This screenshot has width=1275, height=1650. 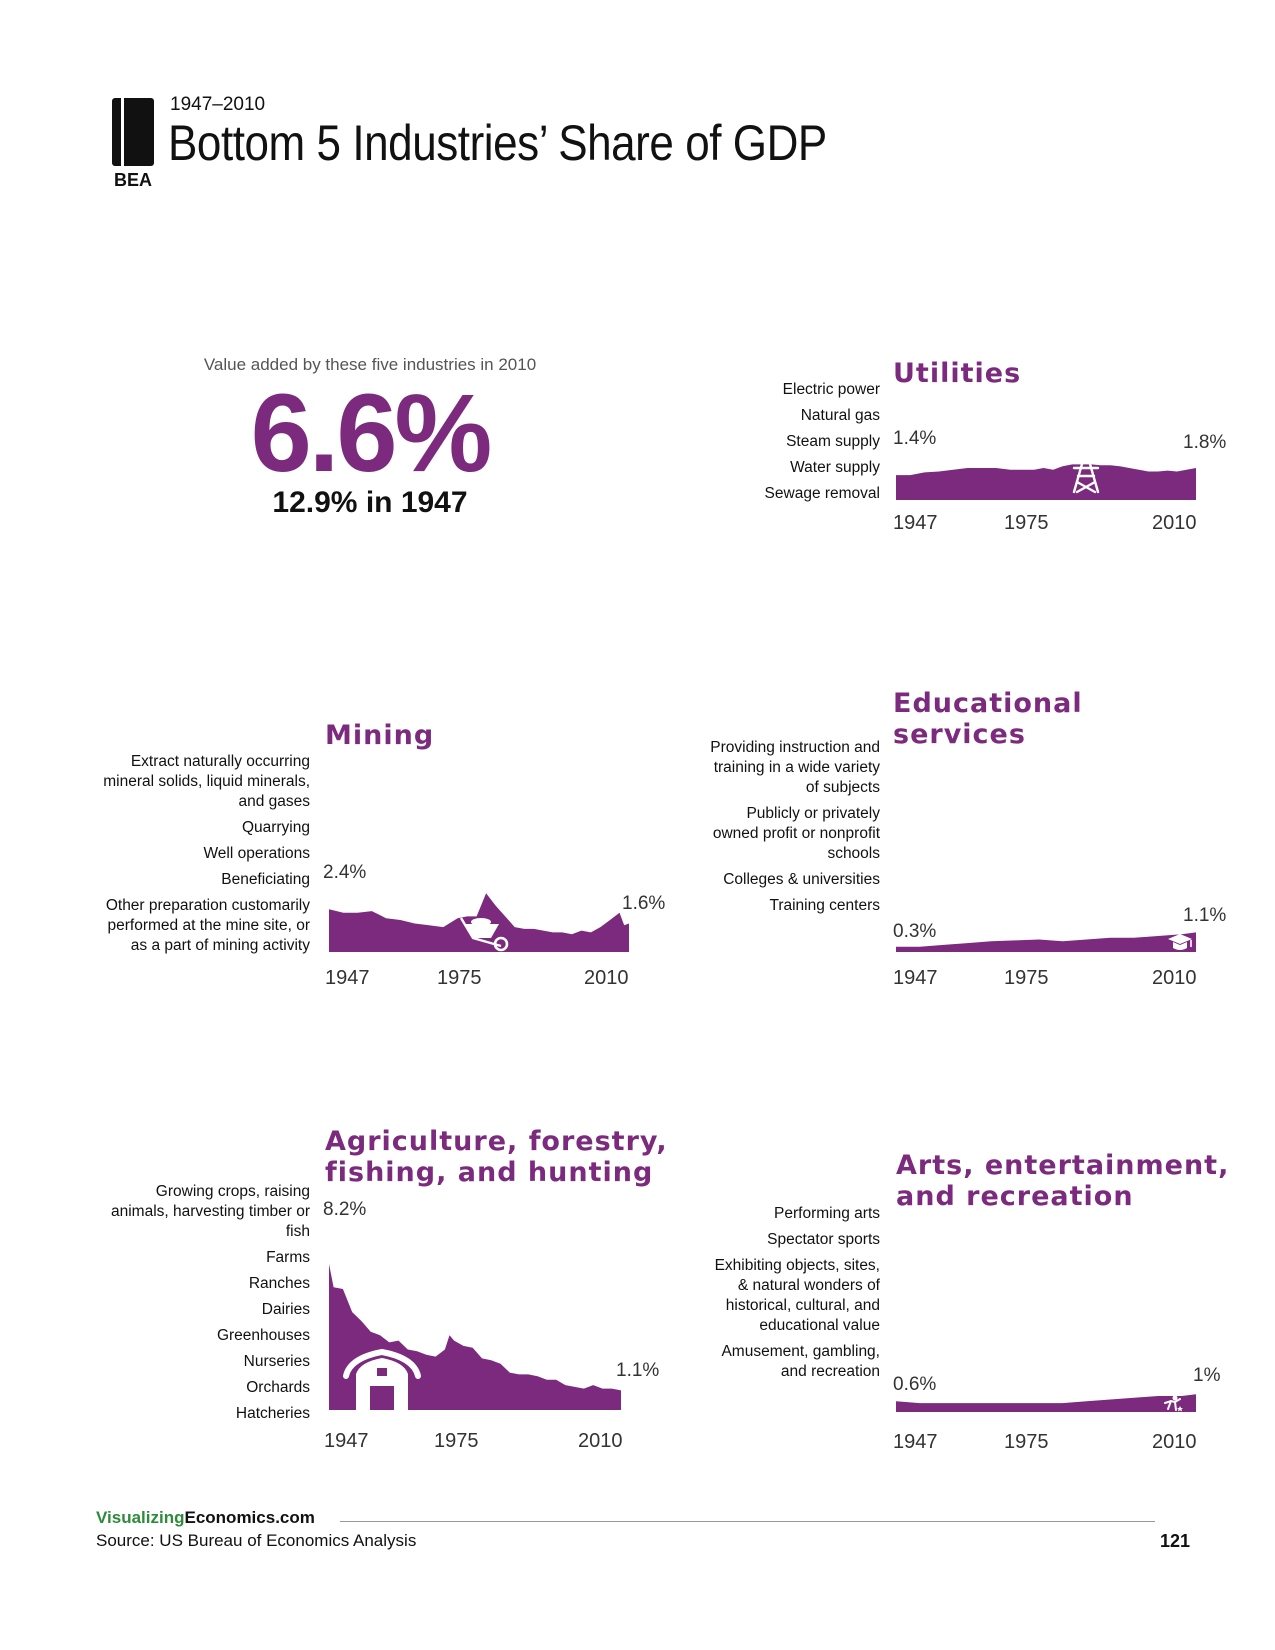 What do you see at coordinates (800, 1361) in the screenshot?
I see `arts-item: Amusement, gambling, and recreation` at bounding box center [800, 1361].